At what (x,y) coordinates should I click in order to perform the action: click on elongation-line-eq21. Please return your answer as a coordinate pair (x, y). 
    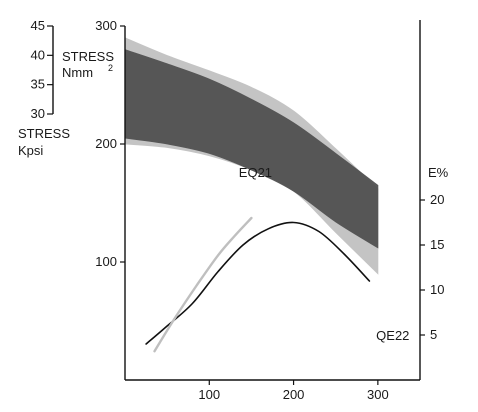
    Looking at the image, I should click on (258, 283).